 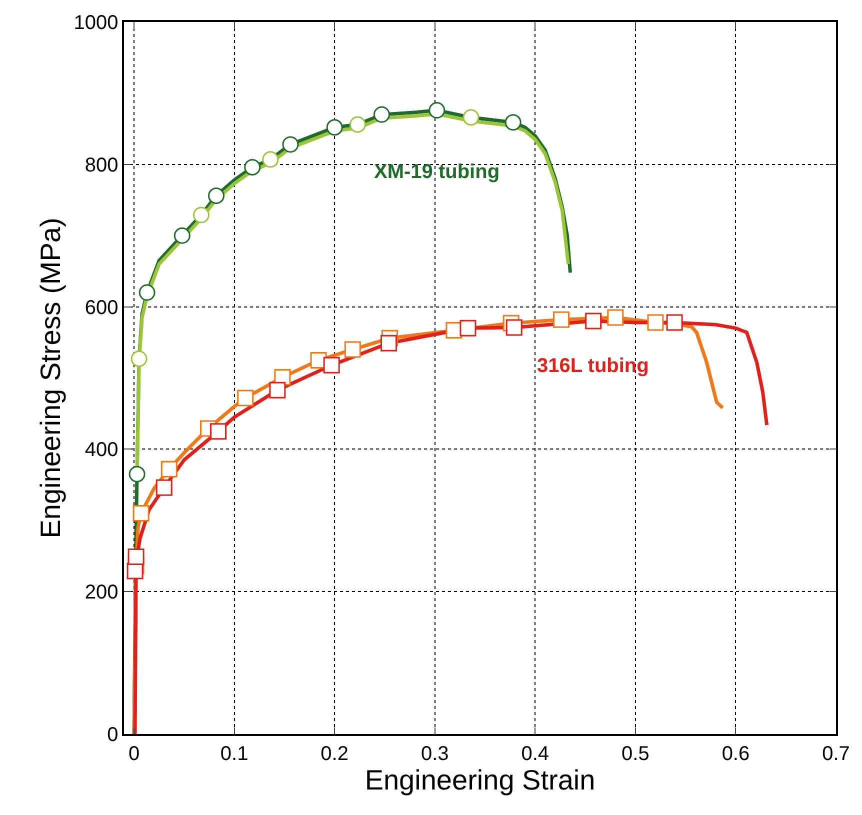 I want to click on x-tick-label: 0.1, so click(x=234, y=753).